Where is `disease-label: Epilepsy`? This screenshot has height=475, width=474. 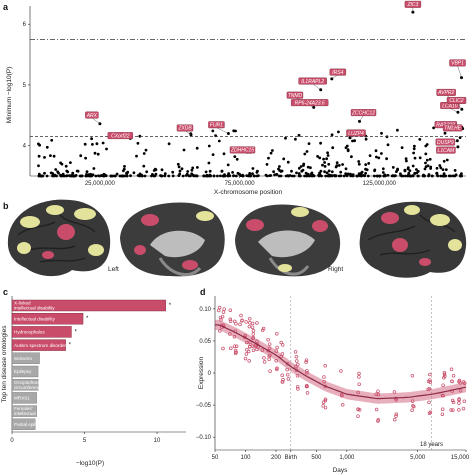
disease-label: Epilepsy is located at coordinates (23, 371).